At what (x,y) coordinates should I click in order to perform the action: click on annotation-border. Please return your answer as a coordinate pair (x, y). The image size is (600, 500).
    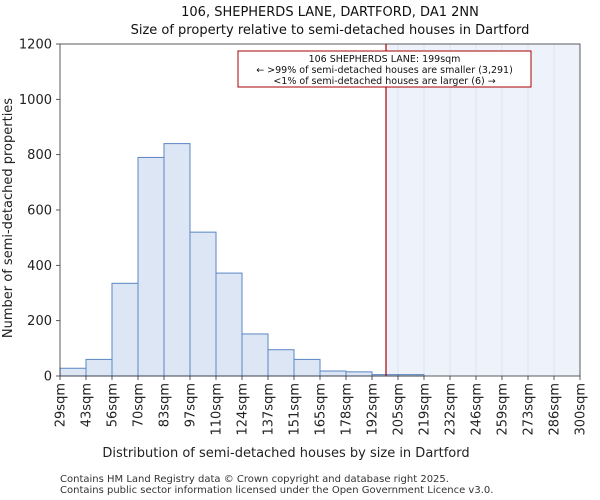
    Looking at the image, I should click on (384, 69).